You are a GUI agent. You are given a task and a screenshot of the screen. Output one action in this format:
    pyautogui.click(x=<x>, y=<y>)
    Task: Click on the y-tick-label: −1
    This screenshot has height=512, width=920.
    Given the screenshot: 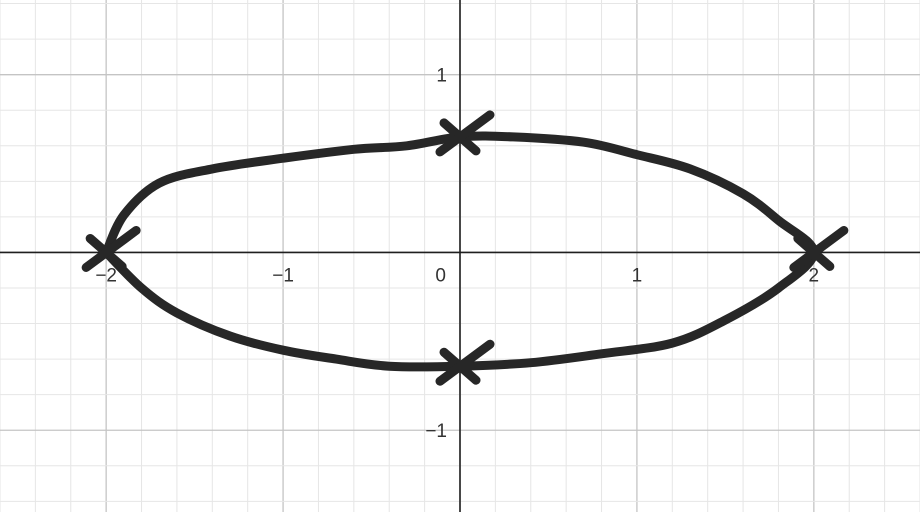 What is the action you would take?
    pyautogui.click(x=436, y=431)
    